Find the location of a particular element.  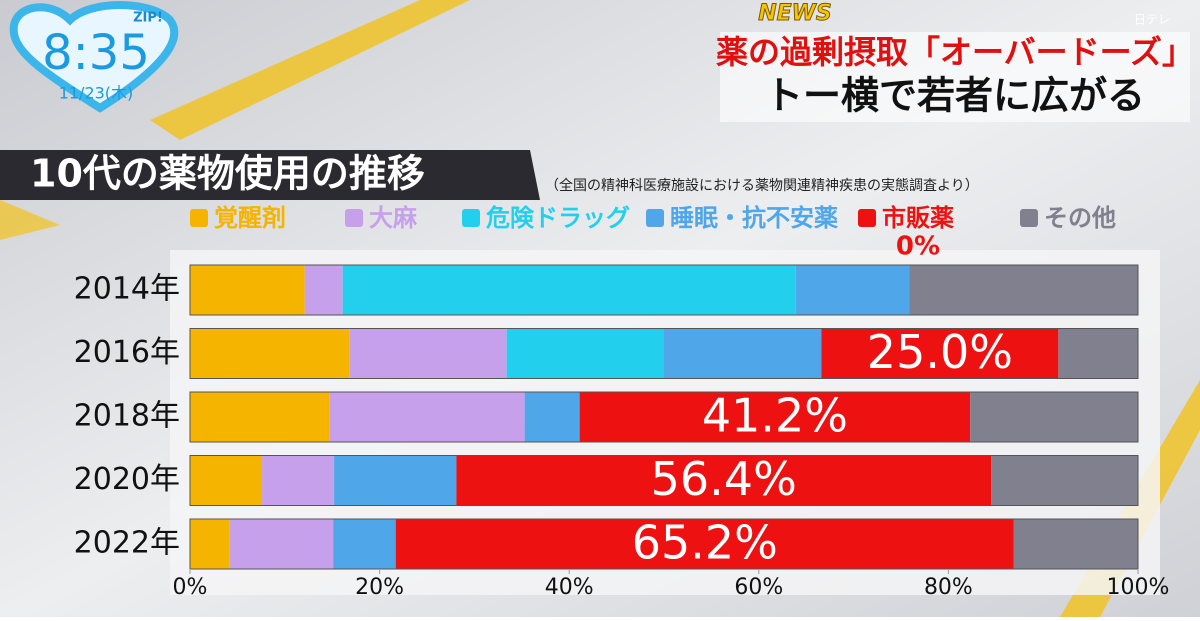

clock-frame is located at coordinates (94, 57).